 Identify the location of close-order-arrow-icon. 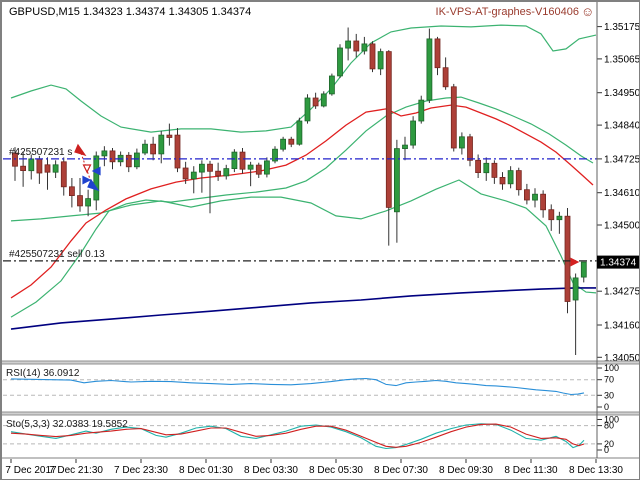
(87, 169).